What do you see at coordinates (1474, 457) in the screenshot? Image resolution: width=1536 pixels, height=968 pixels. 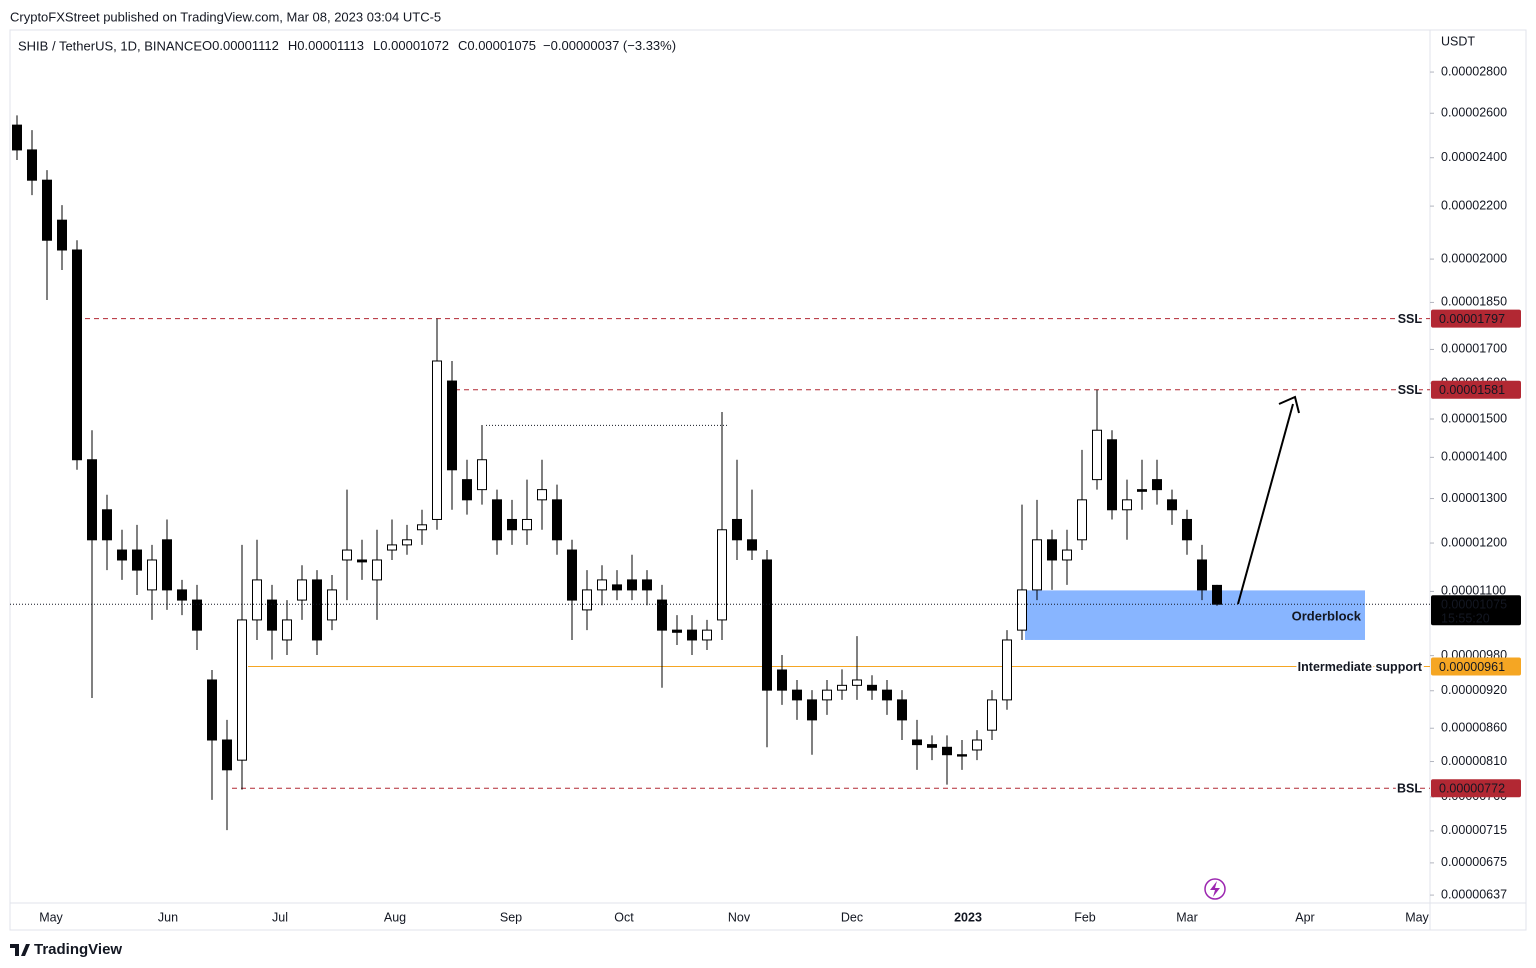 I see `y-tick-label: 0.00001400` at bounding box center [1474, 457].